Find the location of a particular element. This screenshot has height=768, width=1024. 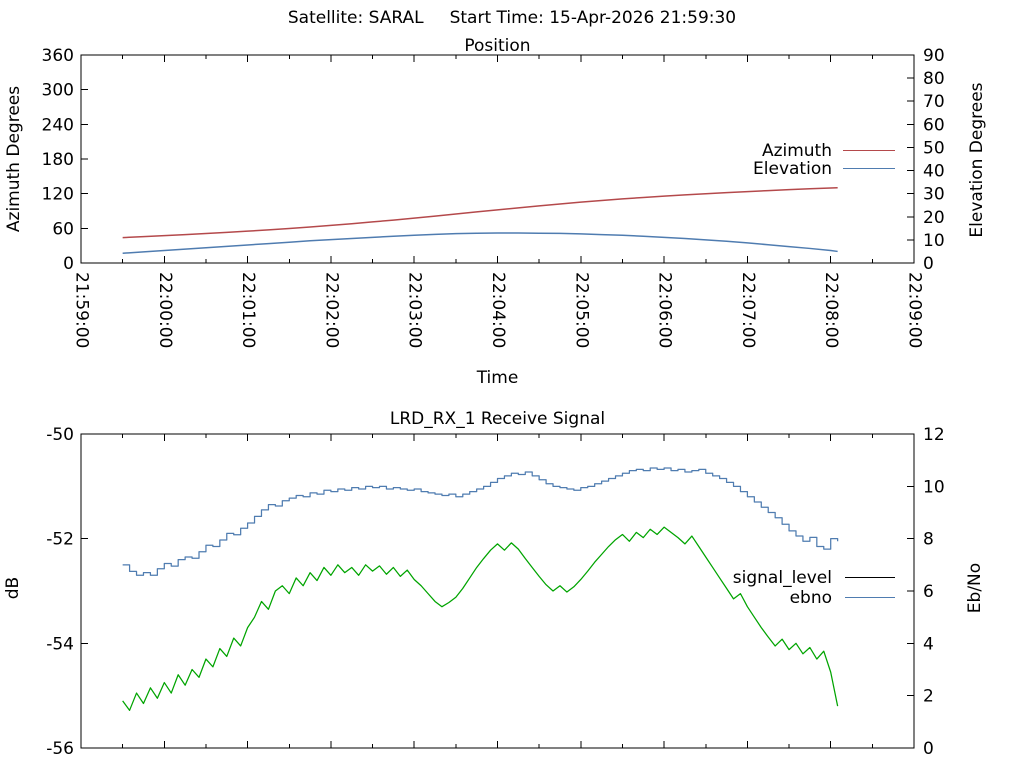

series-elevation is located at coordinates (480, 243).